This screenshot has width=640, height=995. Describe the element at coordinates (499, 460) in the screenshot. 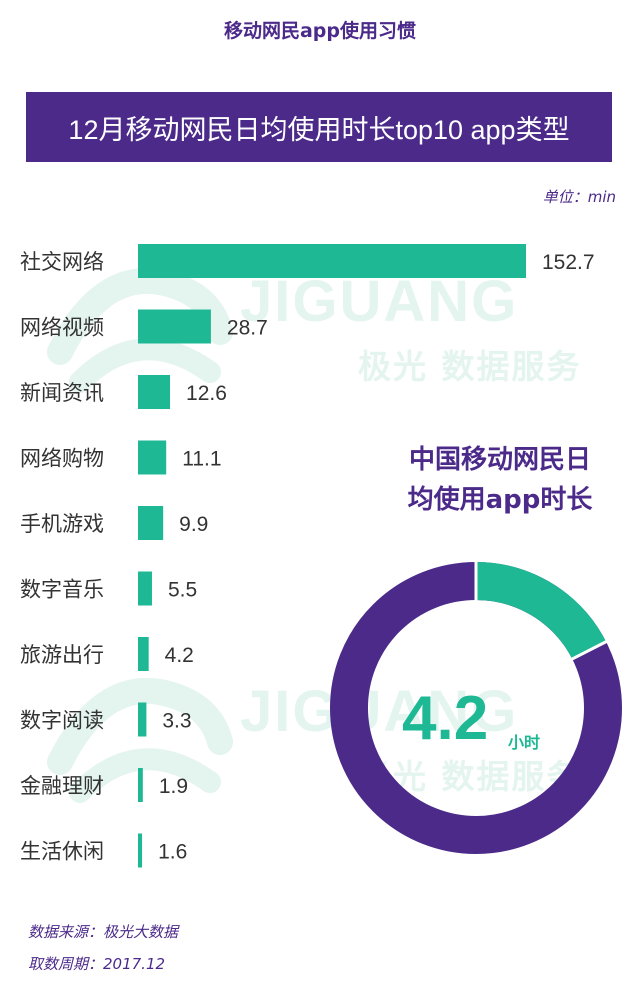

I see `donut-title-line: 中国移动网民日` at that location.